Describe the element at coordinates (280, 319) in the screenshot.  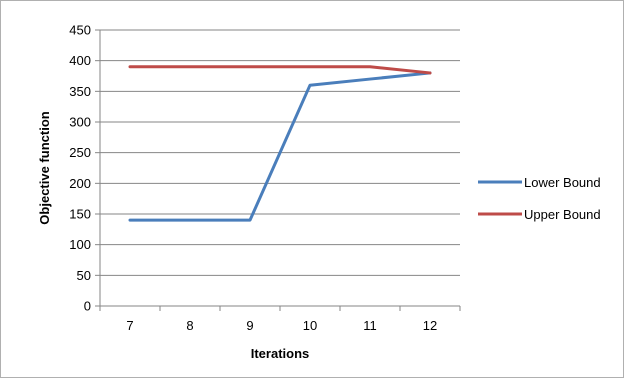
I see `x-axis-ticks: 7 8 9 10 11 12` at that location.